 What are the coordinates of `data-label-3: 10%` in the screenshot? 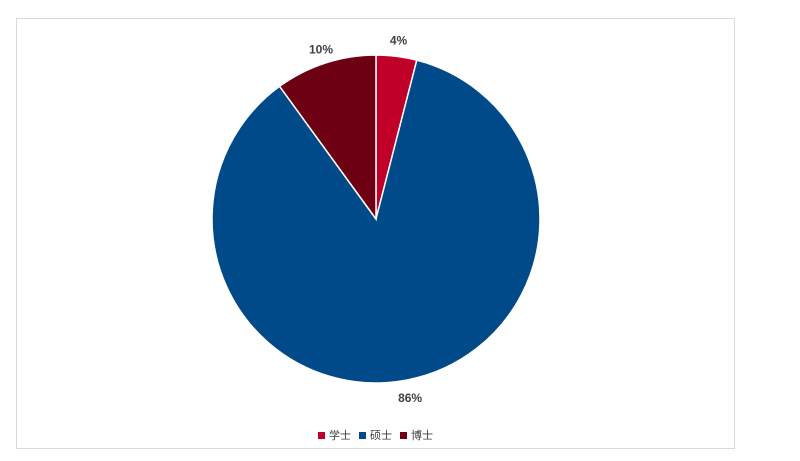 It's located at (321, 50).